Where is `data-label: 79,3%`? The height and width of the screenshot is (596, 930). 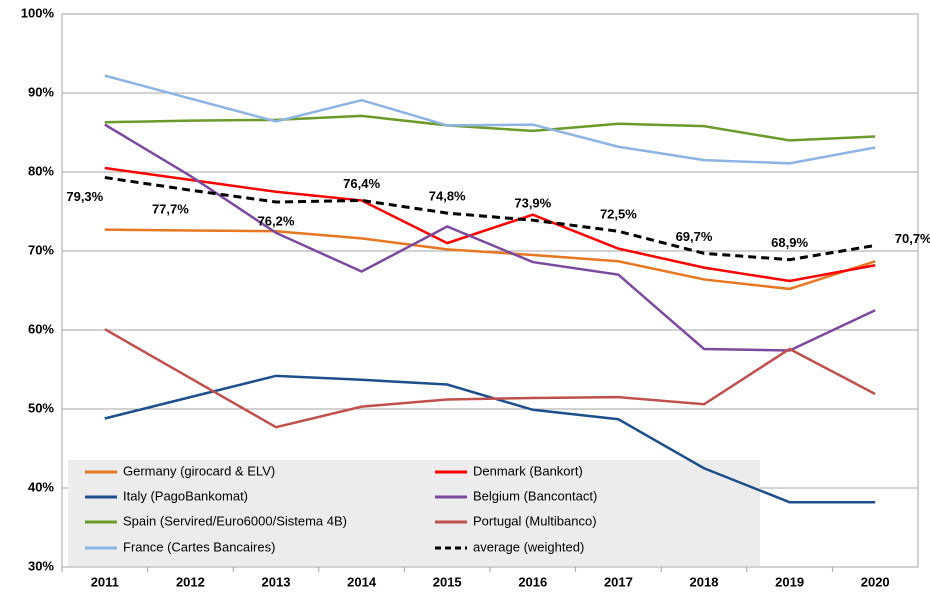
data-label: 79,3% is located at coordinates (84, 196).